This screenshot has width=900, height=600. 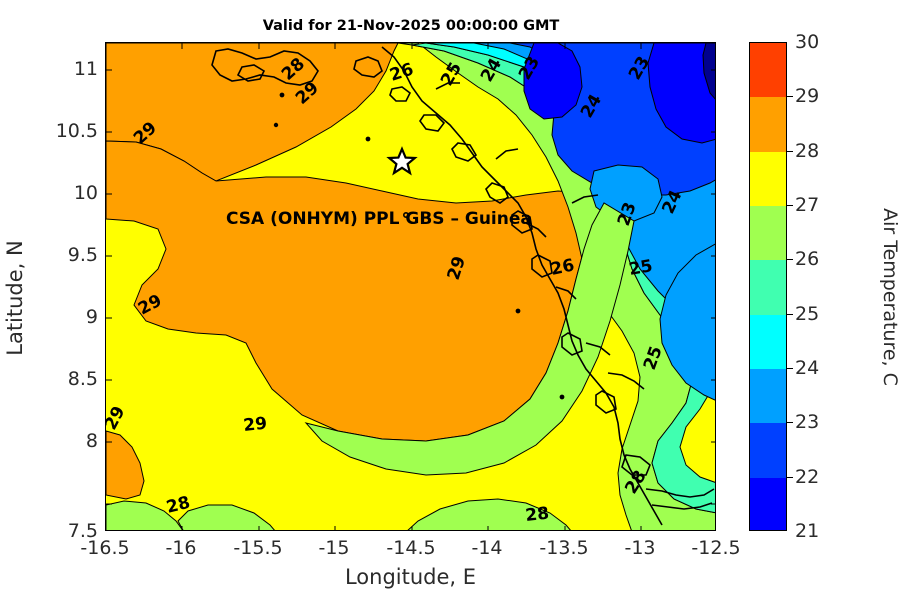 What do you see at coordinates (379, 219) in the screenshot?
I see `site-annotation-label: CSA (ONHYM) PPL GBS – Guinea` at bounding box center [379, 219].